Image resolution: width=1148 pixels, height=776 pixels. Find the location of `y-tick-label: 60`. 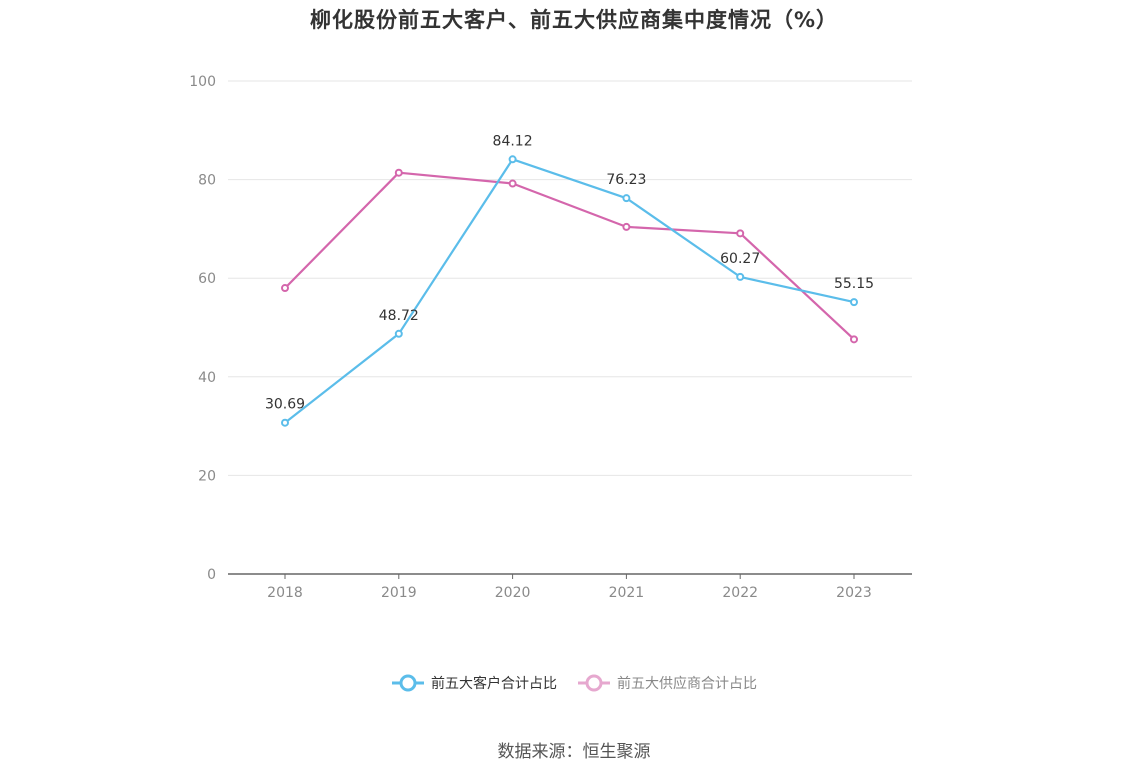

y-tick-label: 60 is located at coordinates (207, 279).